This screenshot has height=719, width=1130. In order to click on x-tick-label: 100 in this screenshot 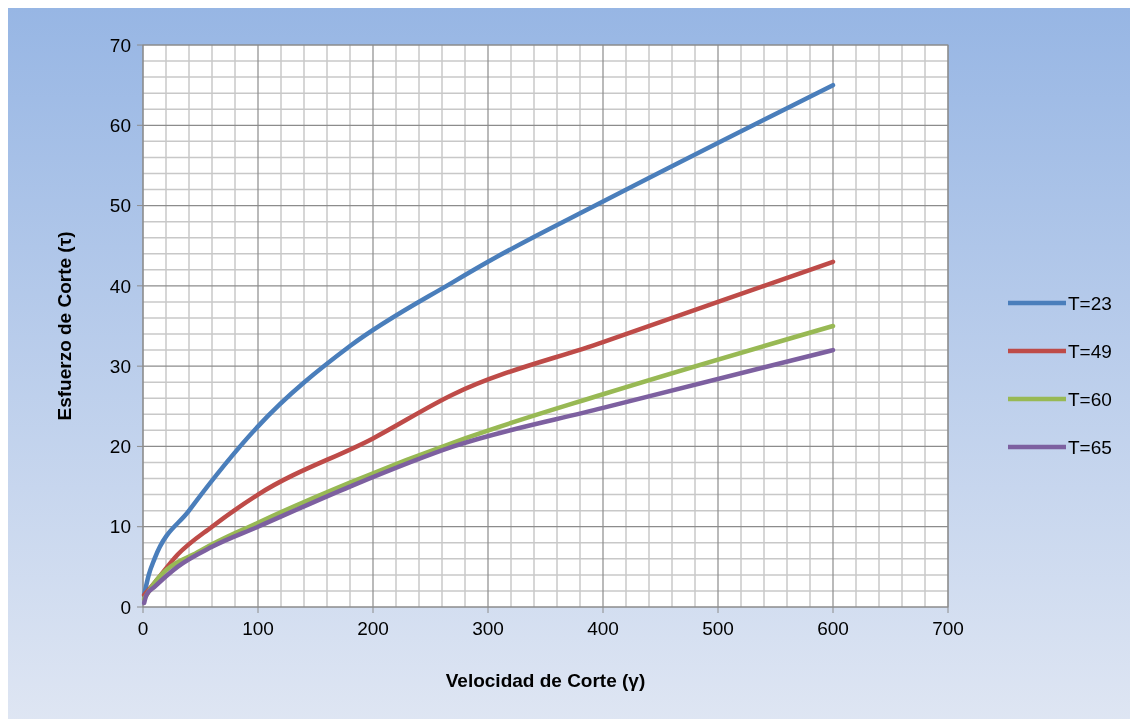, I will do `click(258, 628)`.